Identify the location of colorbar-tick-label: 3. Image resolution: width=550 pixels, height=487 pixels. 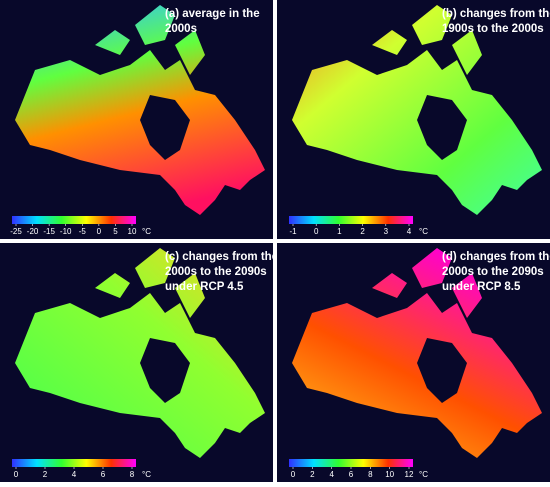
(386, 231).